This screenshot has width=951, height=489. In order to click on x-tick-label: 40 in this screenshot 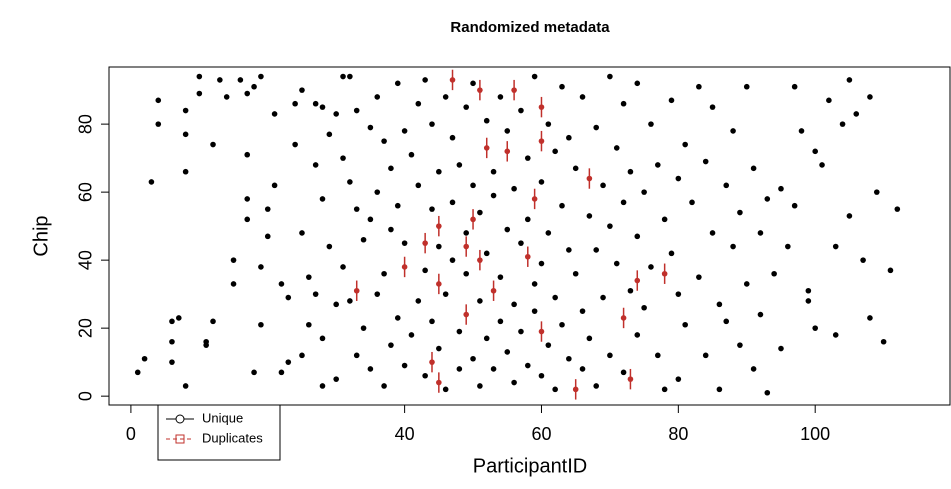, I will do `click(405, 434)`.